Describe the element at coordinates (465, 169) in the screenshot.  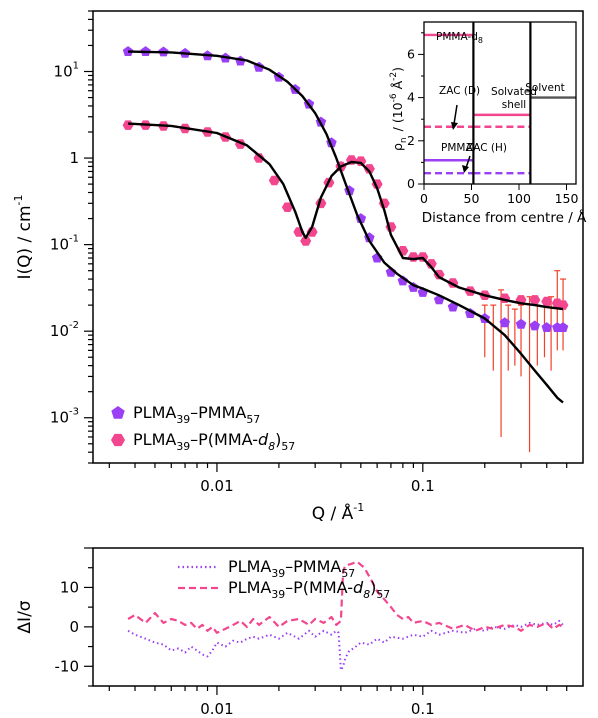
I see `arrow-zac-h-head` at that location.